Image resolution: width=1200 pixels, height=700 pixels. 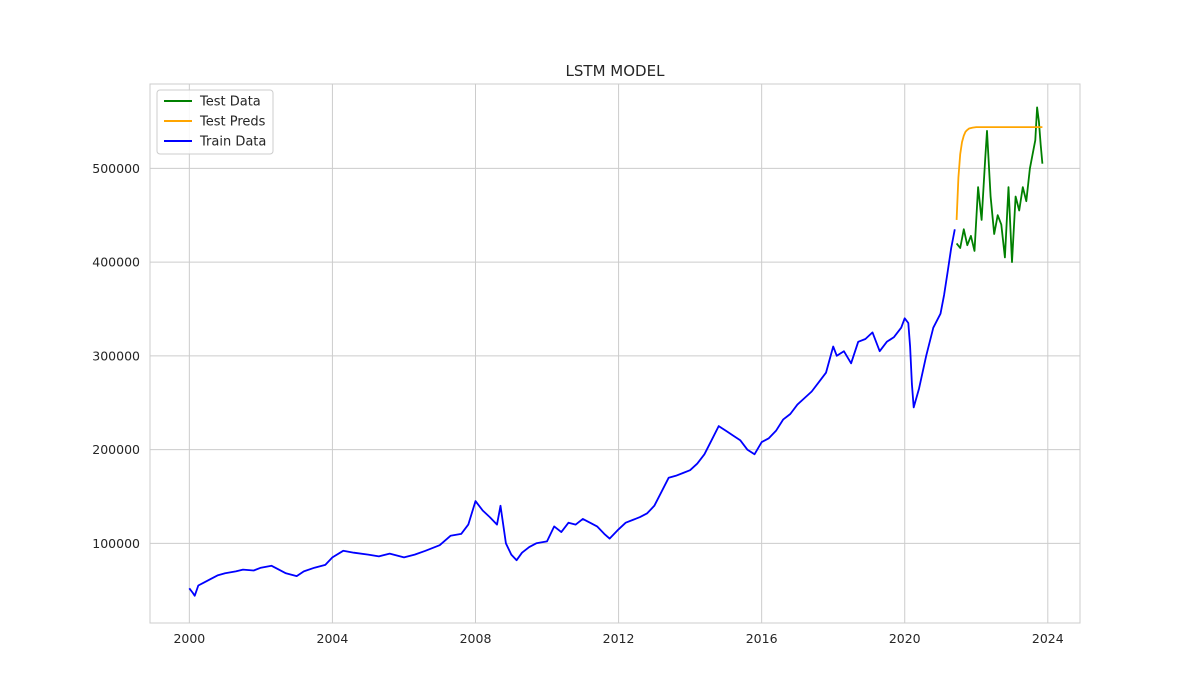 I want to click on x-axis-ticks: 2000 2004 2008 2012 2016 2020 2024, so click(x=618, y=638).